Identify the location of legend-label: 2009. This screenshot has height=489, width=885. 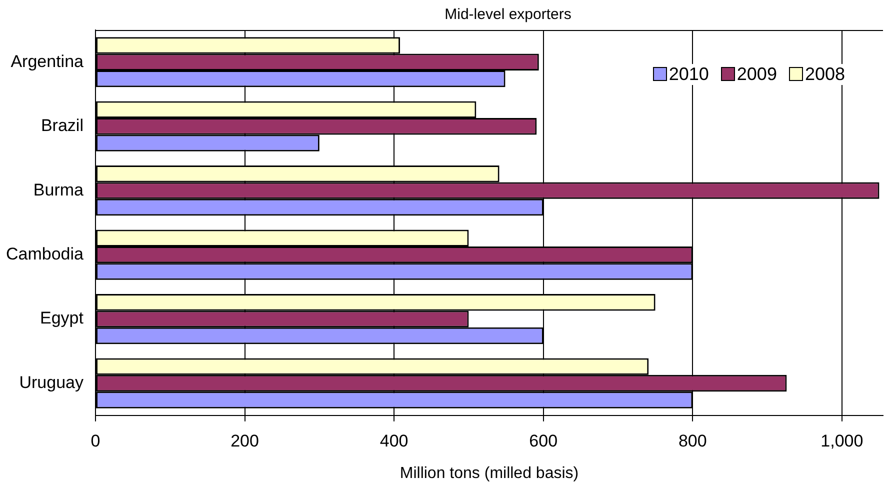
(756, 74).